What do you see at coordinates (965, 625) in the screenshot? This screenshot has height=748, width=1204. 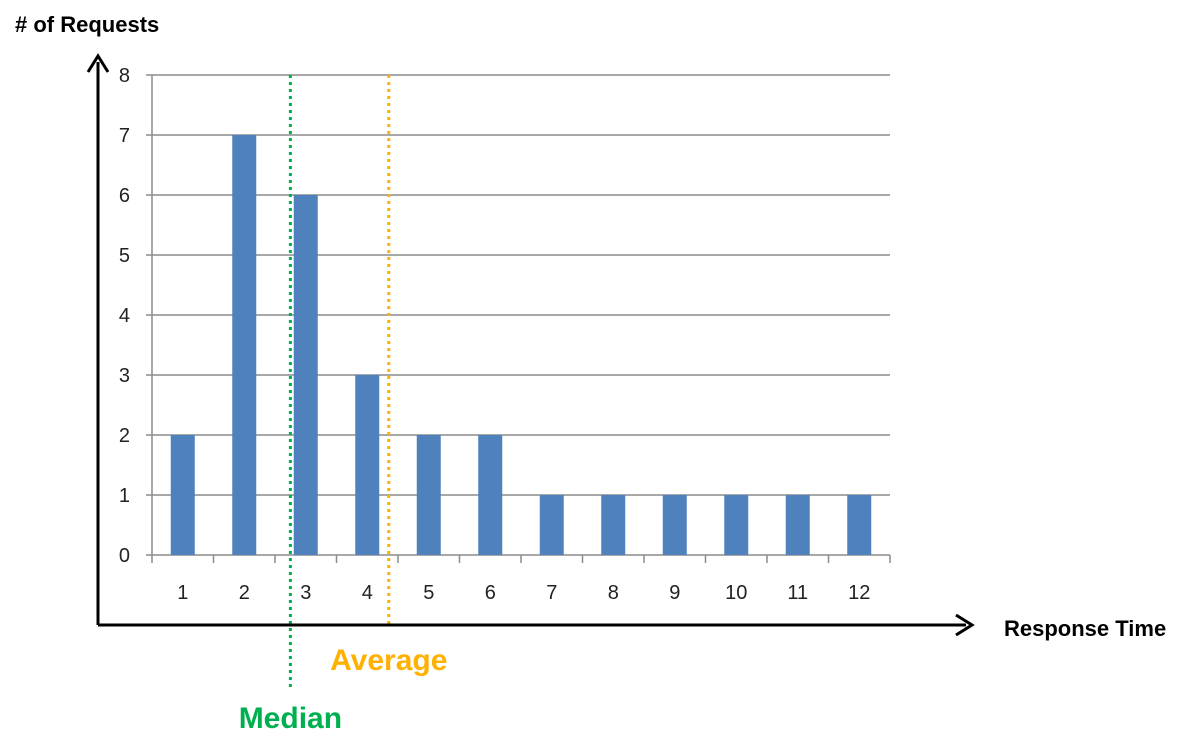 I see `x-axis-arrow-icon` at bounding box center [965, 625].